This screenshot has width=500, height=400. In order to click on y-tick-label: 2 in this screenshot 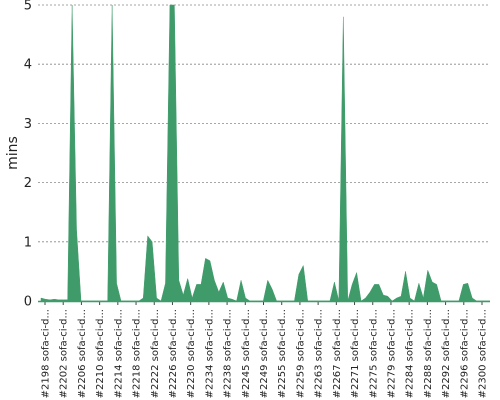, I will do `click(28, 183)`.